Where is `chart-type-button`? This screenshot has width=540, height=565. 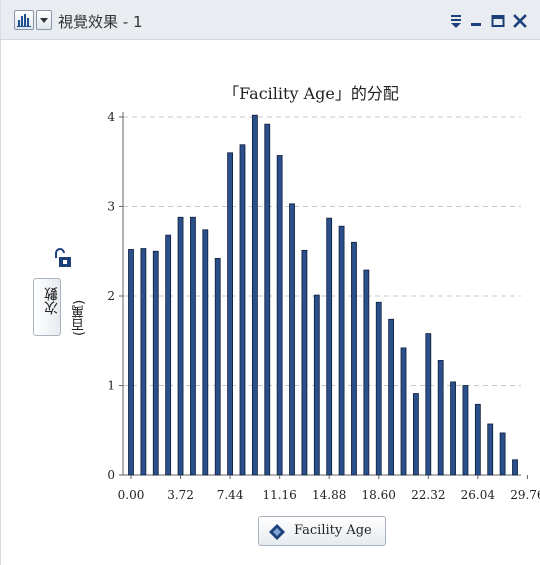
chart-type-button is located at coordinates (24, 20).